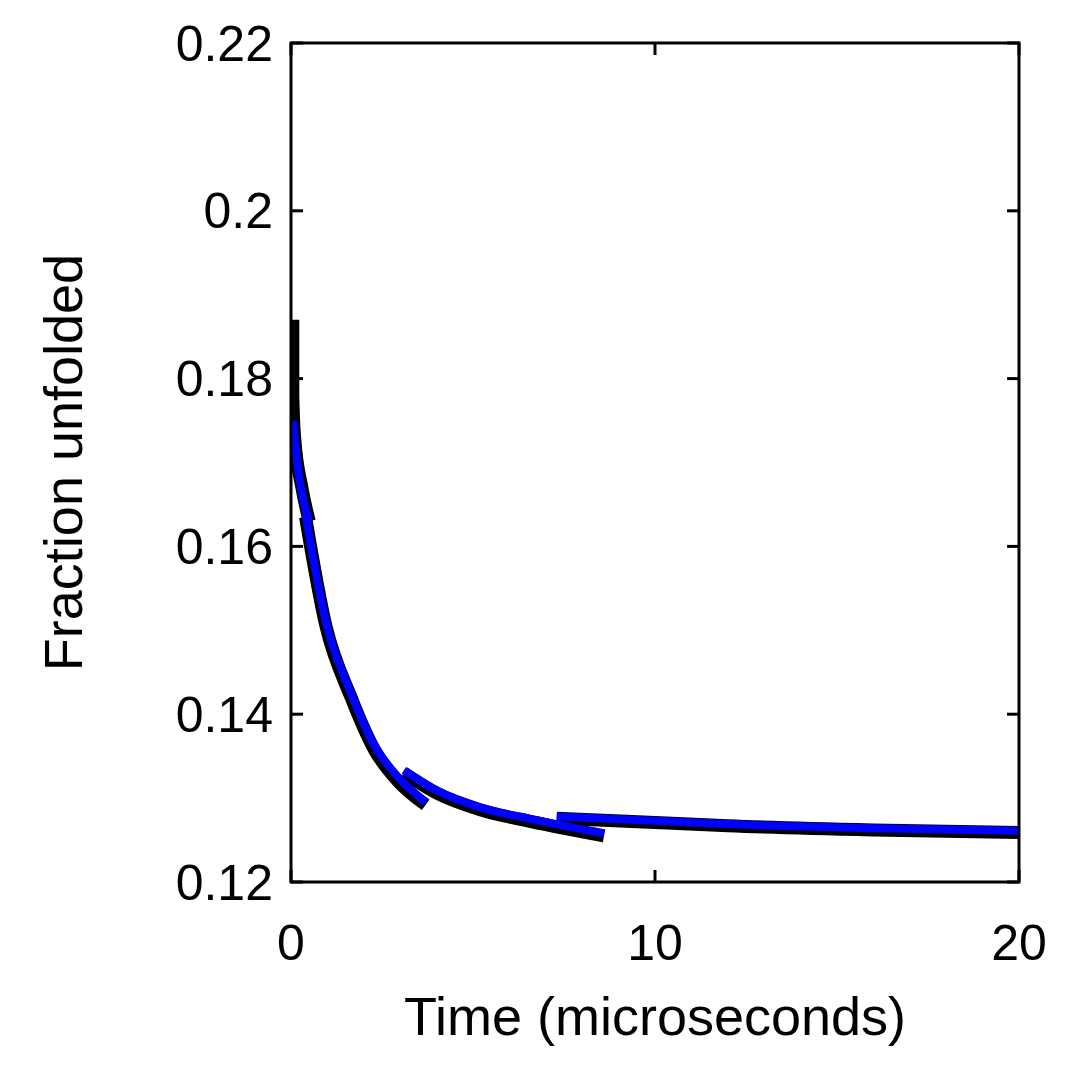 This screenshot has width=1091, height=1067. What do you see at coordinates (224, 882) in the screenshot?
I see `y-tick-label: 0.12` at bounding box center [224, 882].